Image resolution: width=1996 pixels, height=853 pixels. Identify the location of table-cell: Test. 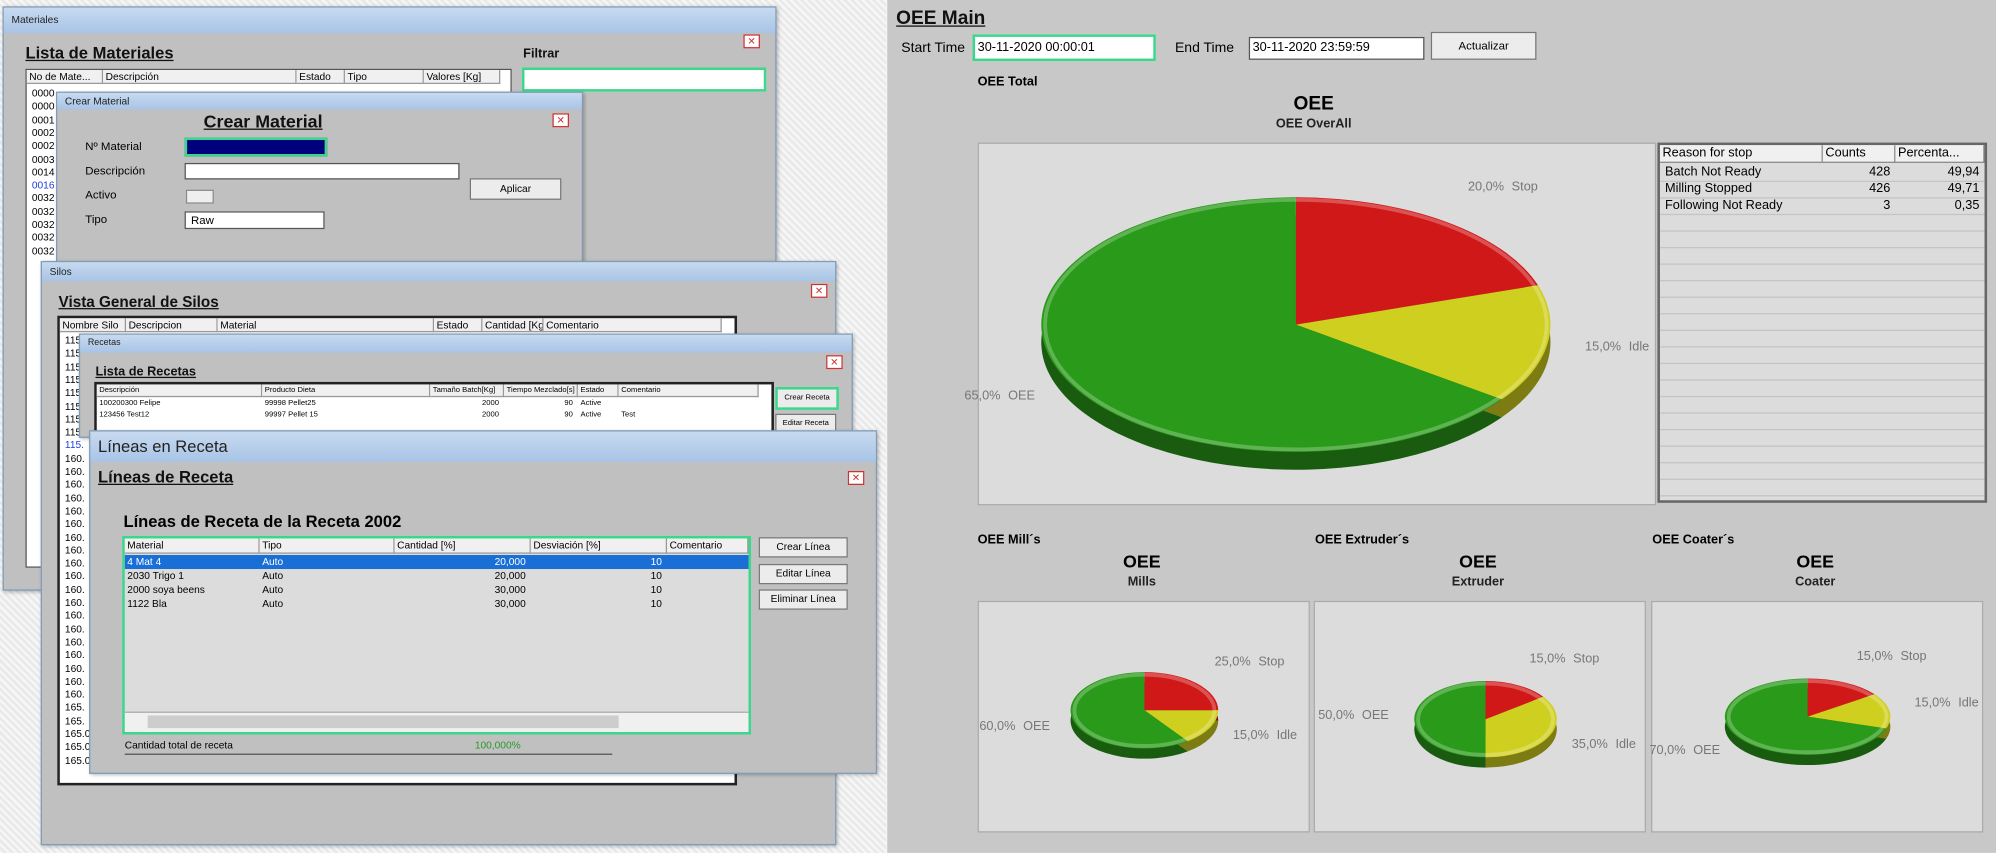
(628, 415).